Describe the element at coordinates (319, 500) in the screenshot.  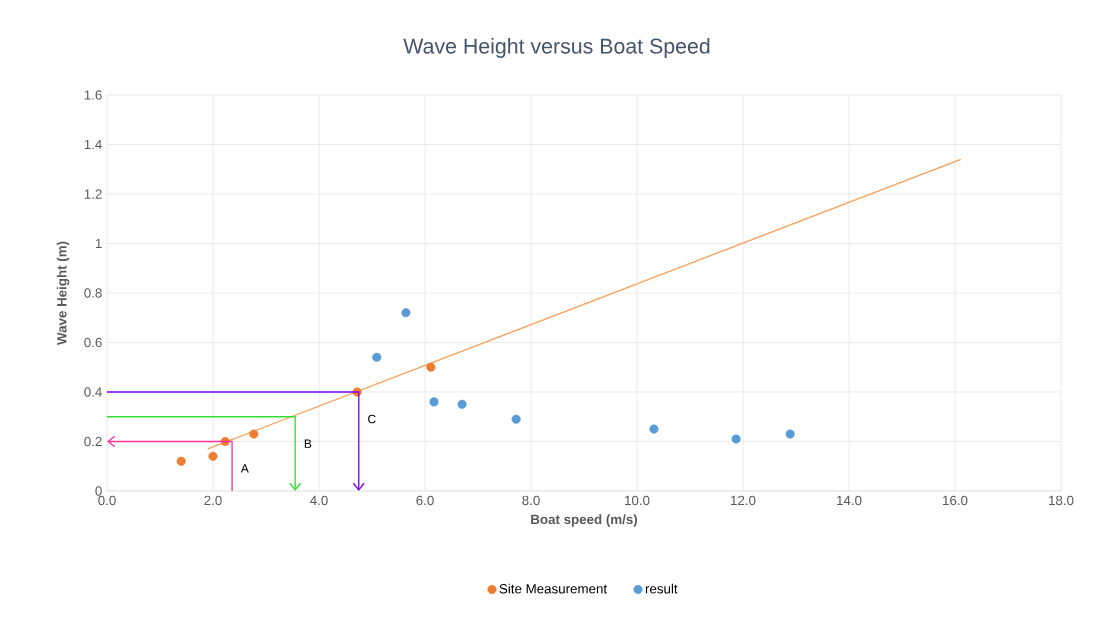
I see `x-tick-label: 4.0` at that location.